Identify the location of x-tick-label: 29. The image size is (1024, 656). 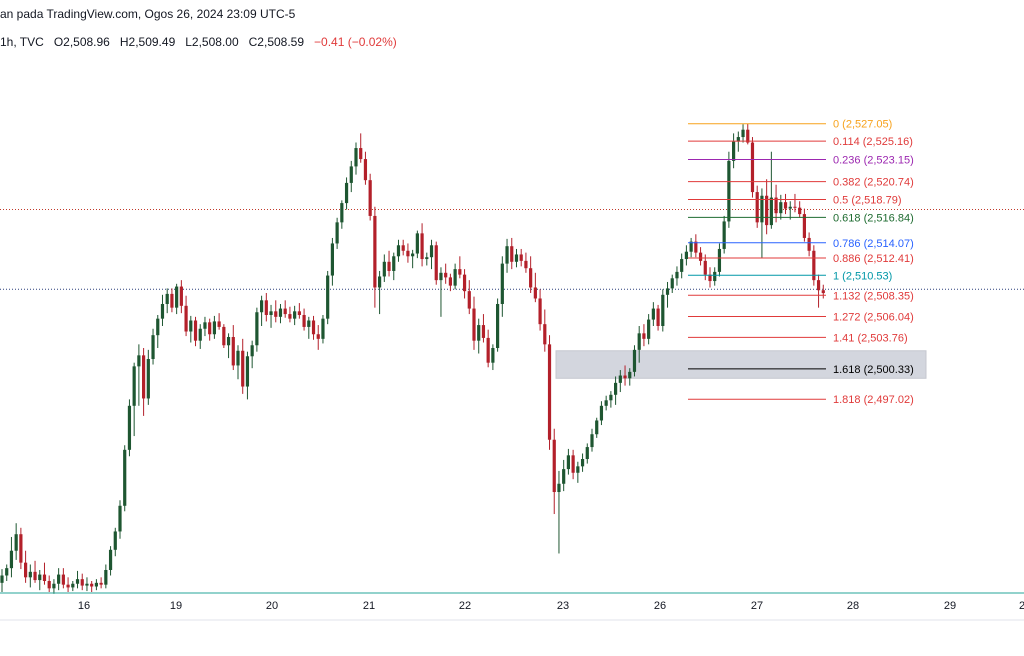
(950, 606).